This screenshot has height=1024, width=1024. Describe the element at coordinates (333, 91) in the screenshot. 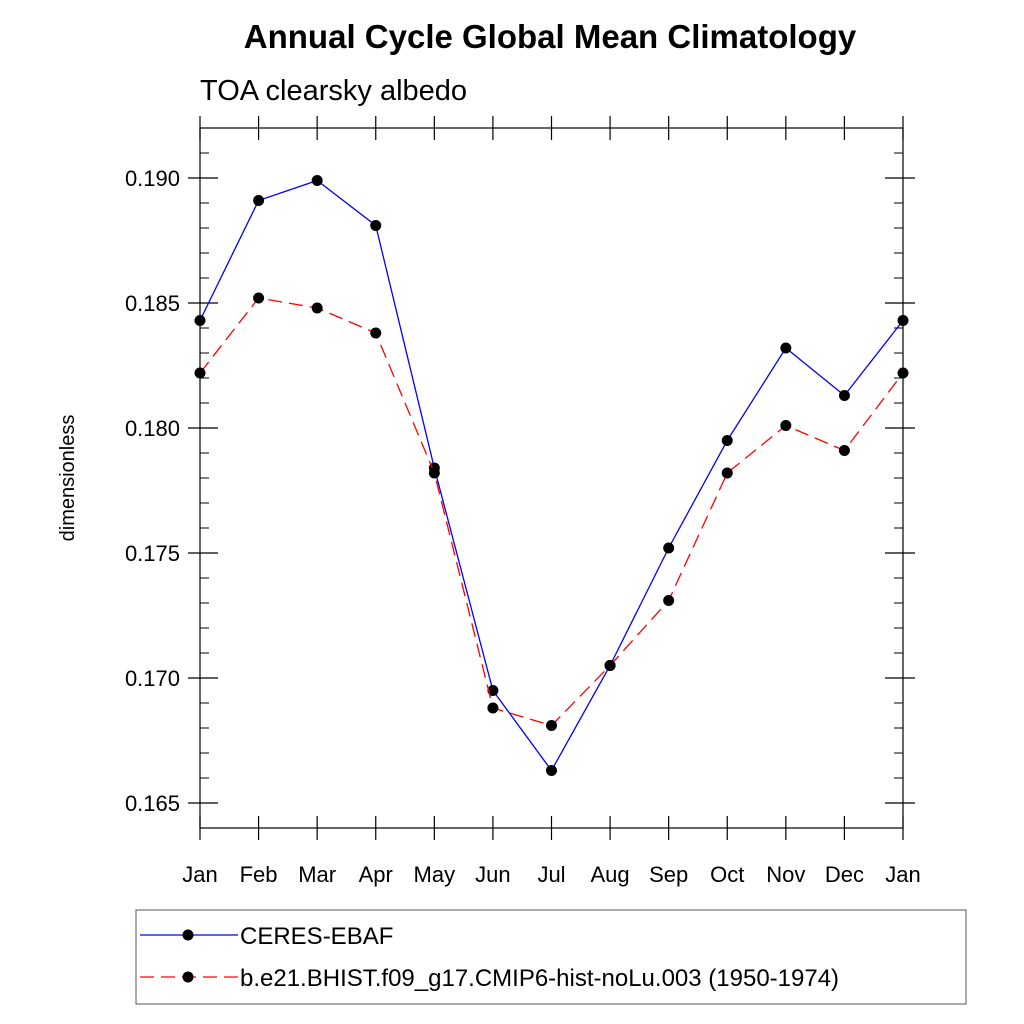

I see `chart-subtitle: TOA clearsky albedo` at that location.